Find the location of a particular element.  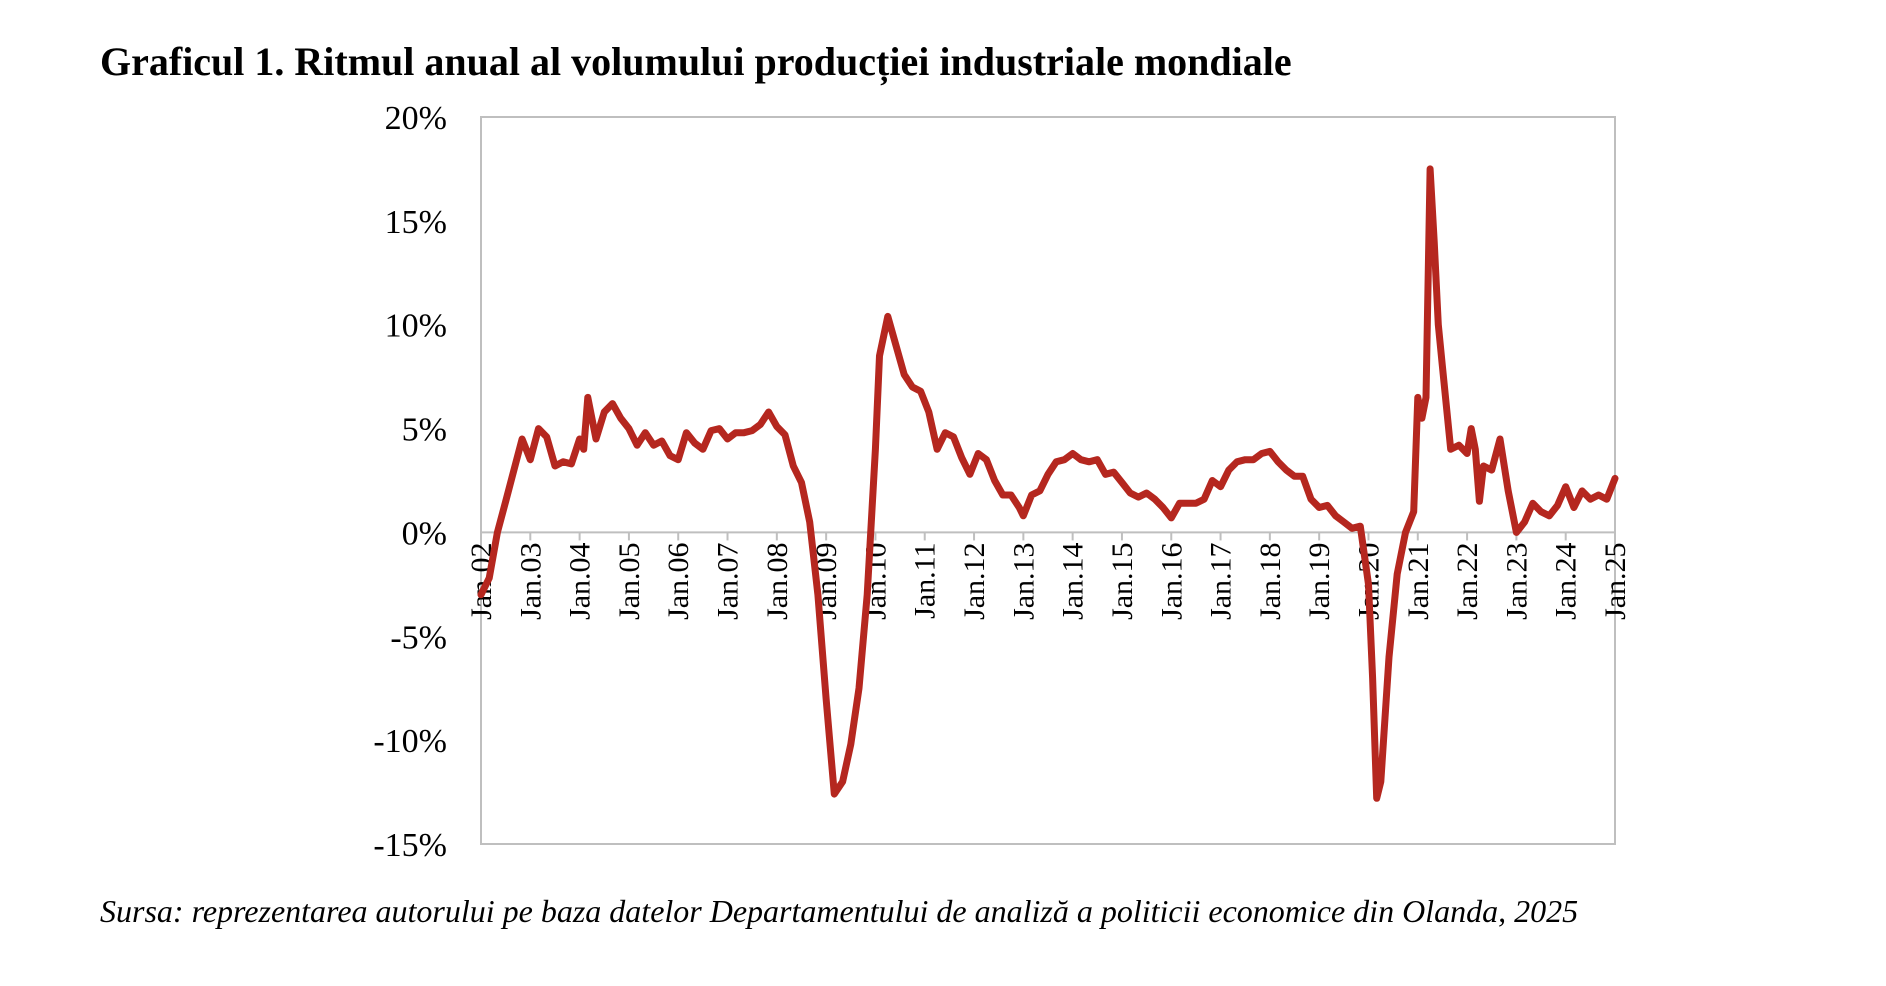

y-tick-label: 0% is located at coordinates (424, 533).